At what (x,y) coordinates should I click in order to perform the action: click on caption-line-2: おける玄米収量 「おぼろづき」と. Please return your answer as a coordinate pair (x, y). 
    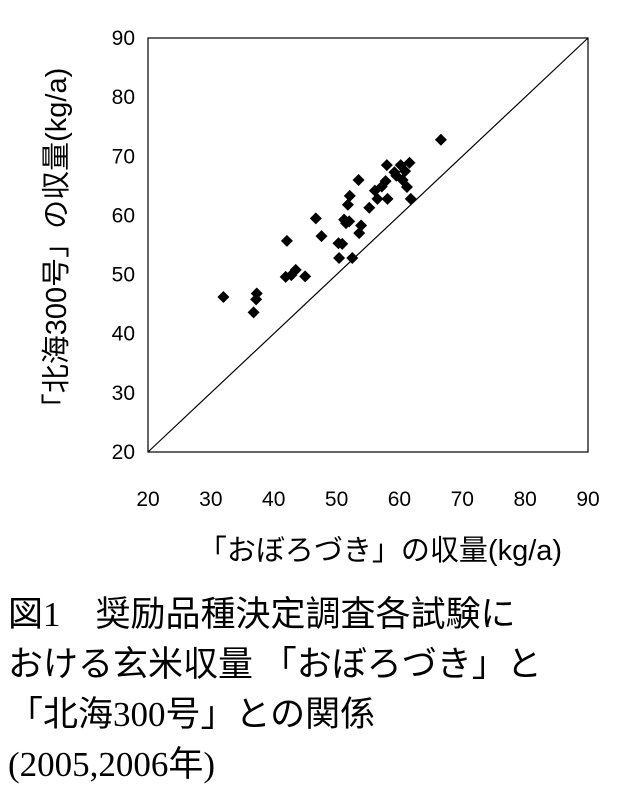
    Looking at the image, I should click on (275, 664).